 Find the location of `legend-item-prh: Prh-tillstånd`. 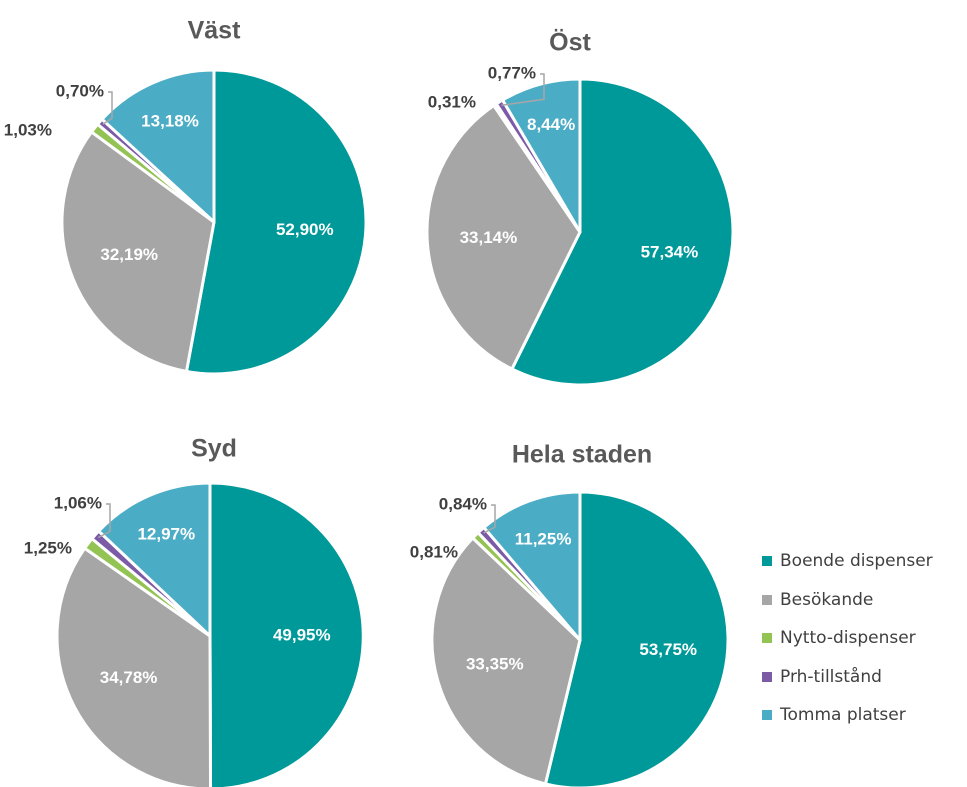

legend-item-prh: Prh-tillstånd is located at coordinates (847, 677).